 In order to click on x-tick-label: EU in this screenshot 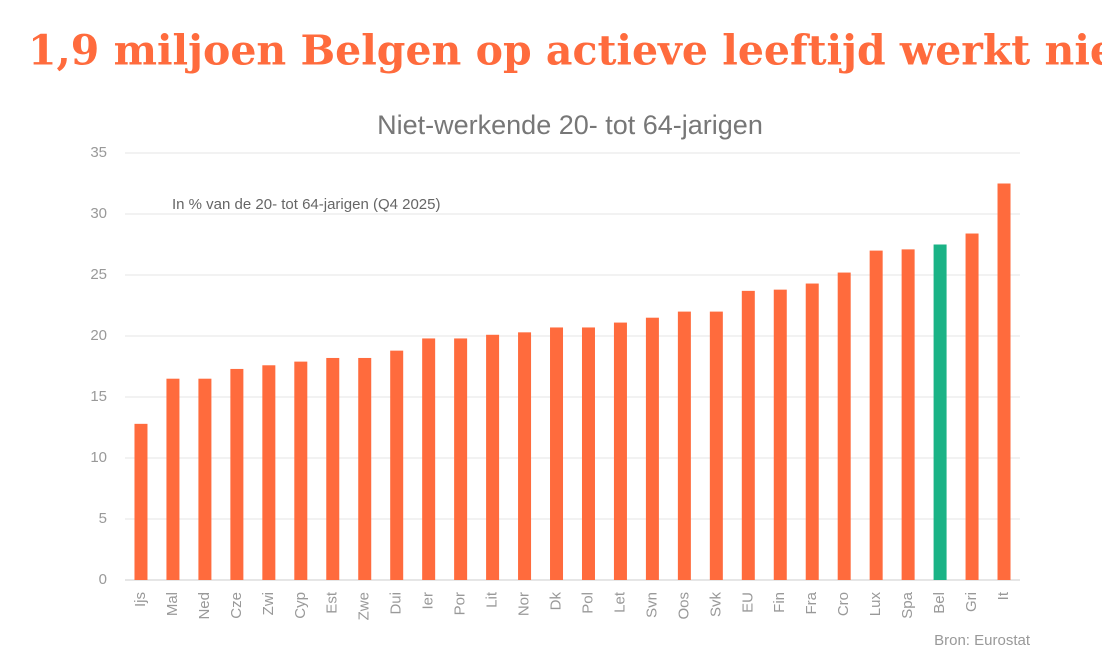, I will do `click(747, 602)`.